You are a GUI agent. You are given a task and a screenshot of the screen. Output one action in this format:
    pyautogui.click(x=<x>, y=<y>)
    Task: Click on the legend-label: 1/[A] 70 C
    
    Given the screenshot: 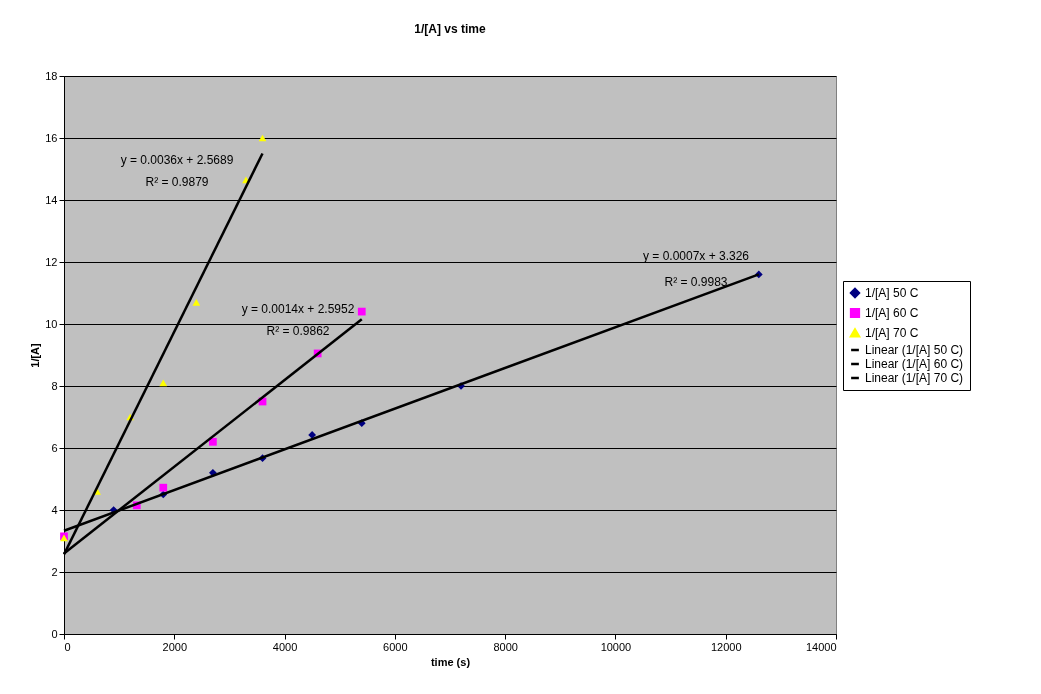 What is the action you would take?
    pyautogui.click(x=892, y=333)
    